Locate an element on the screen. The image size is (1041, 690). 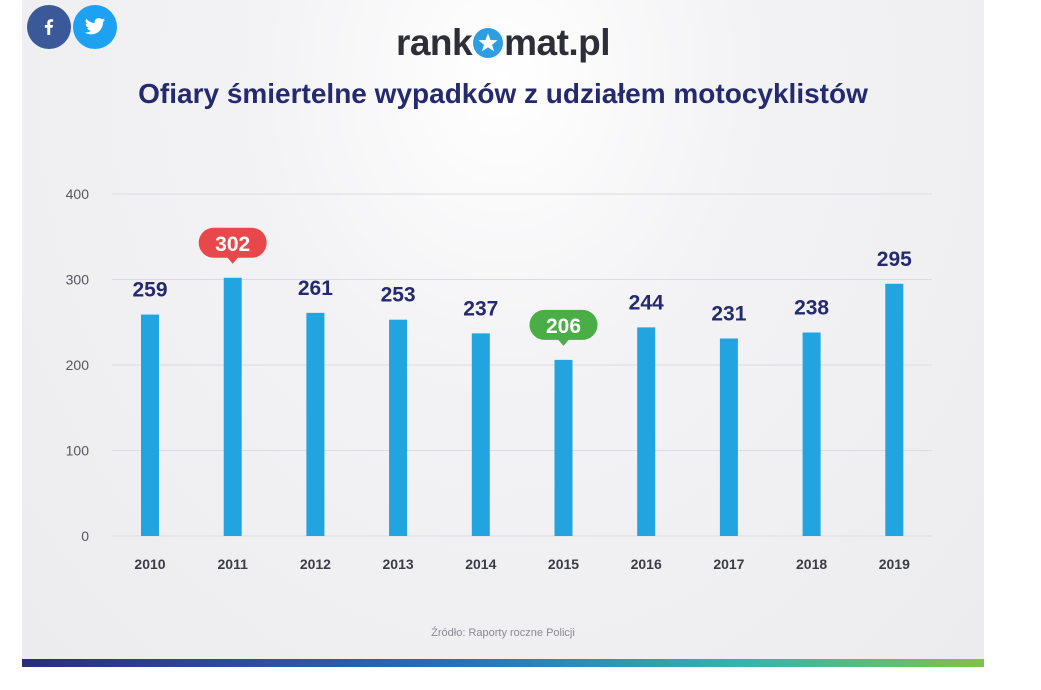
rankomat-logo: rank mat.pl is located at coordinates (503, 43).